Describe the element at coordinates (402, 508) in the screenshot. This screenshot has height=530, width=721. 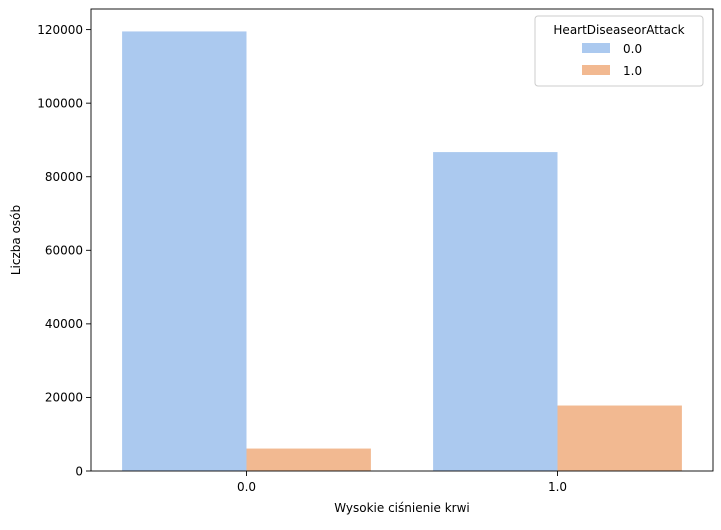
I see `x-axis-label: Wysokie ciśnienie krwi` at that location.